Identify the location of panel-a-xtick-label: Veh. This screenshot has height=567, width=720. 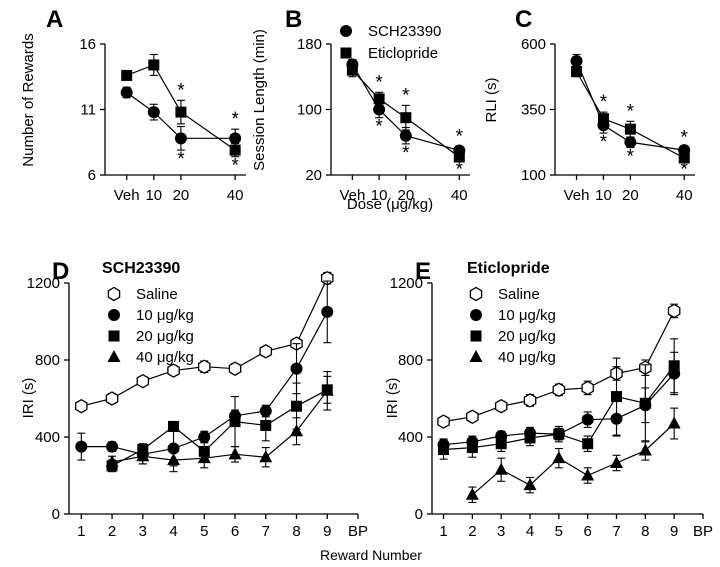
(127, 195).